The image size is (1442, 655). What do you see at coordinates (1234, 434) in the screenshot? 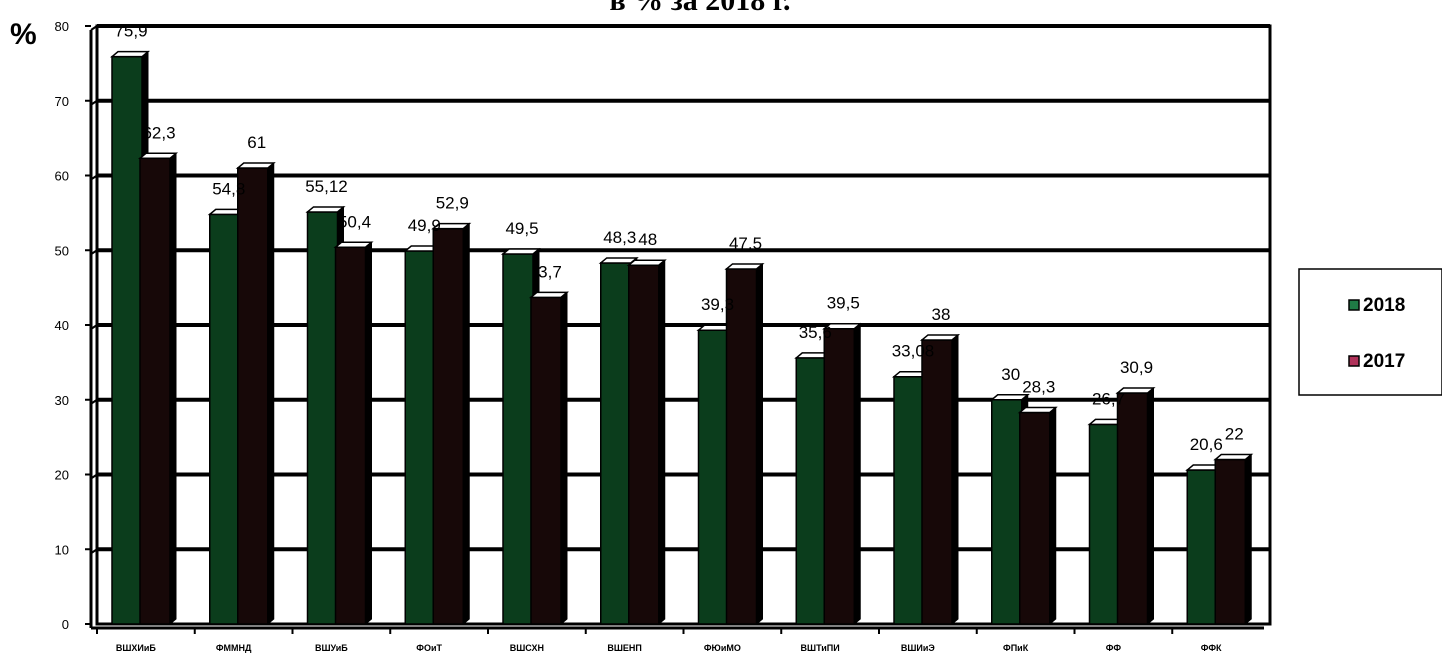
I see `data-label: 22` at bounding box center [1234, 434].